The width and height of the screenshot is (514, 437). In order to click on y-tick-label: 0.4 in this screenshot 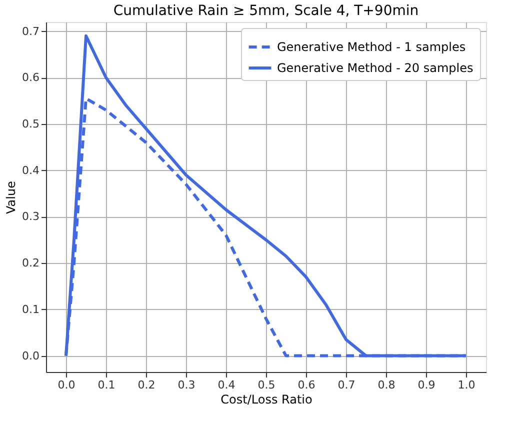, I will do `click(31, 170)`.